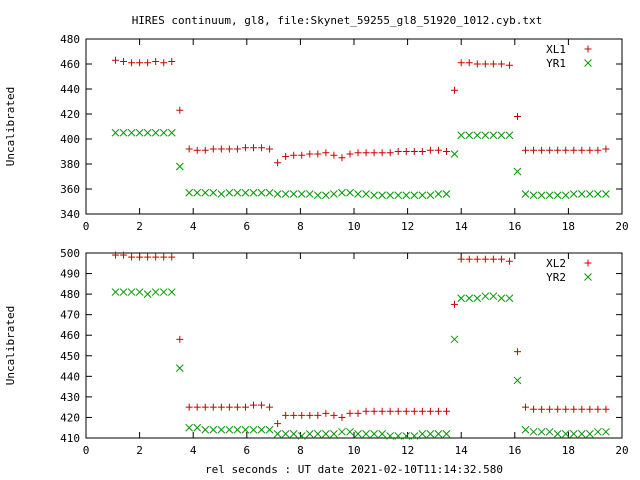  What do you see at coordinates (556, 263) in the screenshot?
I see `legend-label: XL2` at bounding box center [556, 263].